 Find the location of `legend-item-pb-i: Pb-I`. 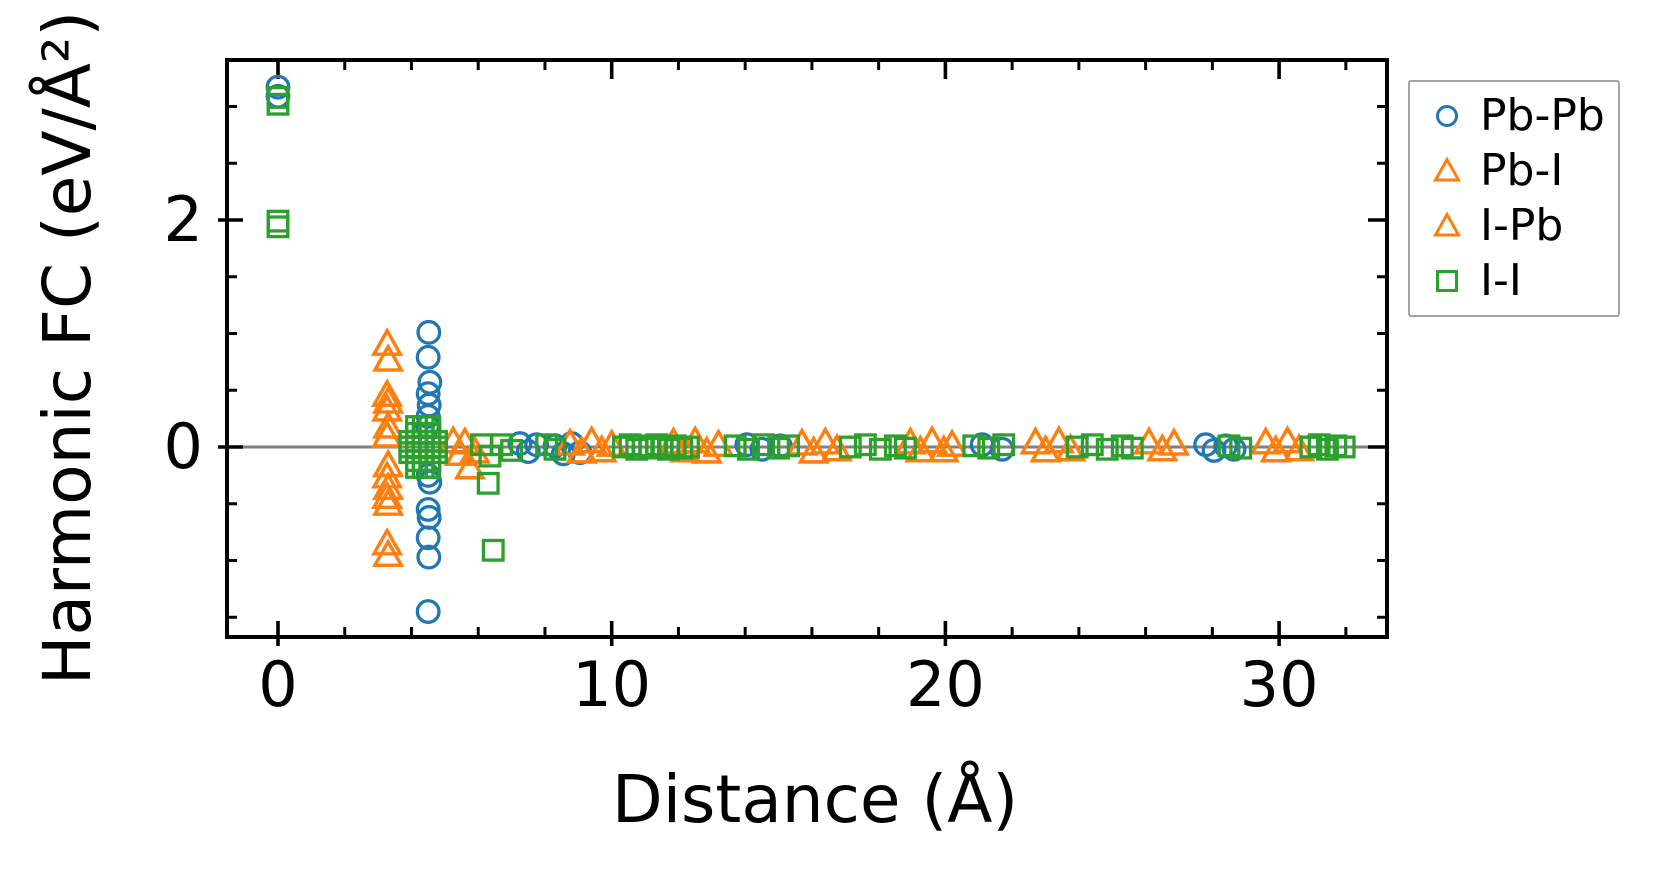

legend-item-pb-i: Pb-I is located at coordinates (1525, 170).